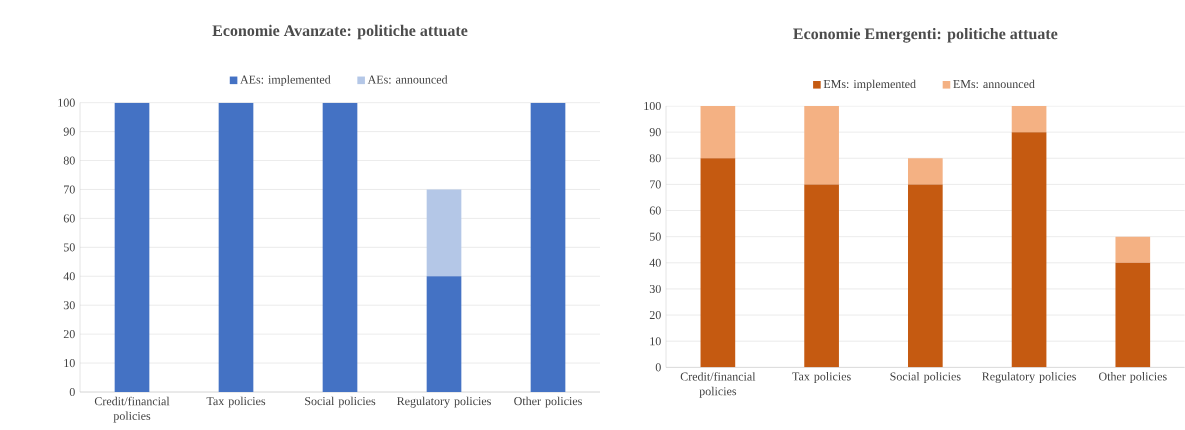 The image size is (1185, 430). Describe the element at coordinates (925, 35) in the screenshot. I see `chart-title: Economie Emergenti: politiche attuate` at that location.